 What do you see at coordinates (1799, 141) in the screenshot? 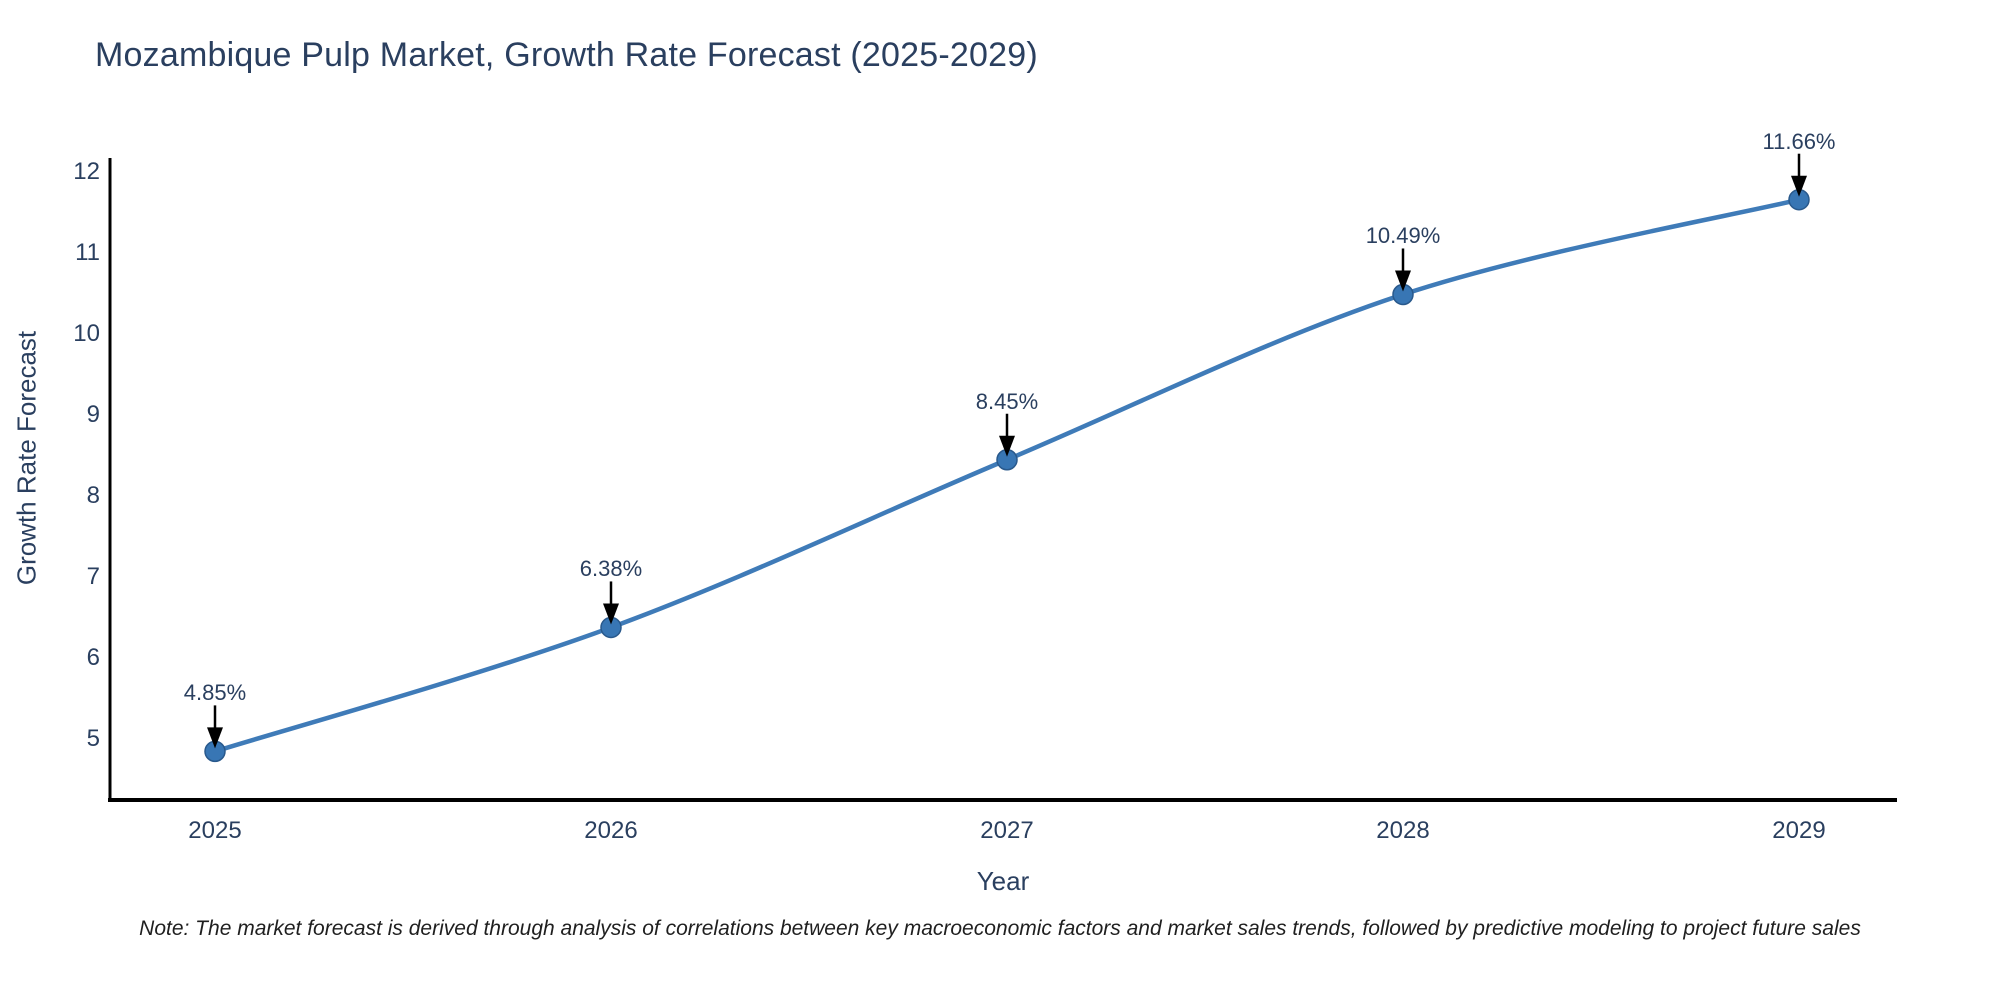
I see `data-point-label: 11.66%` at bounding box center [1799, 141].